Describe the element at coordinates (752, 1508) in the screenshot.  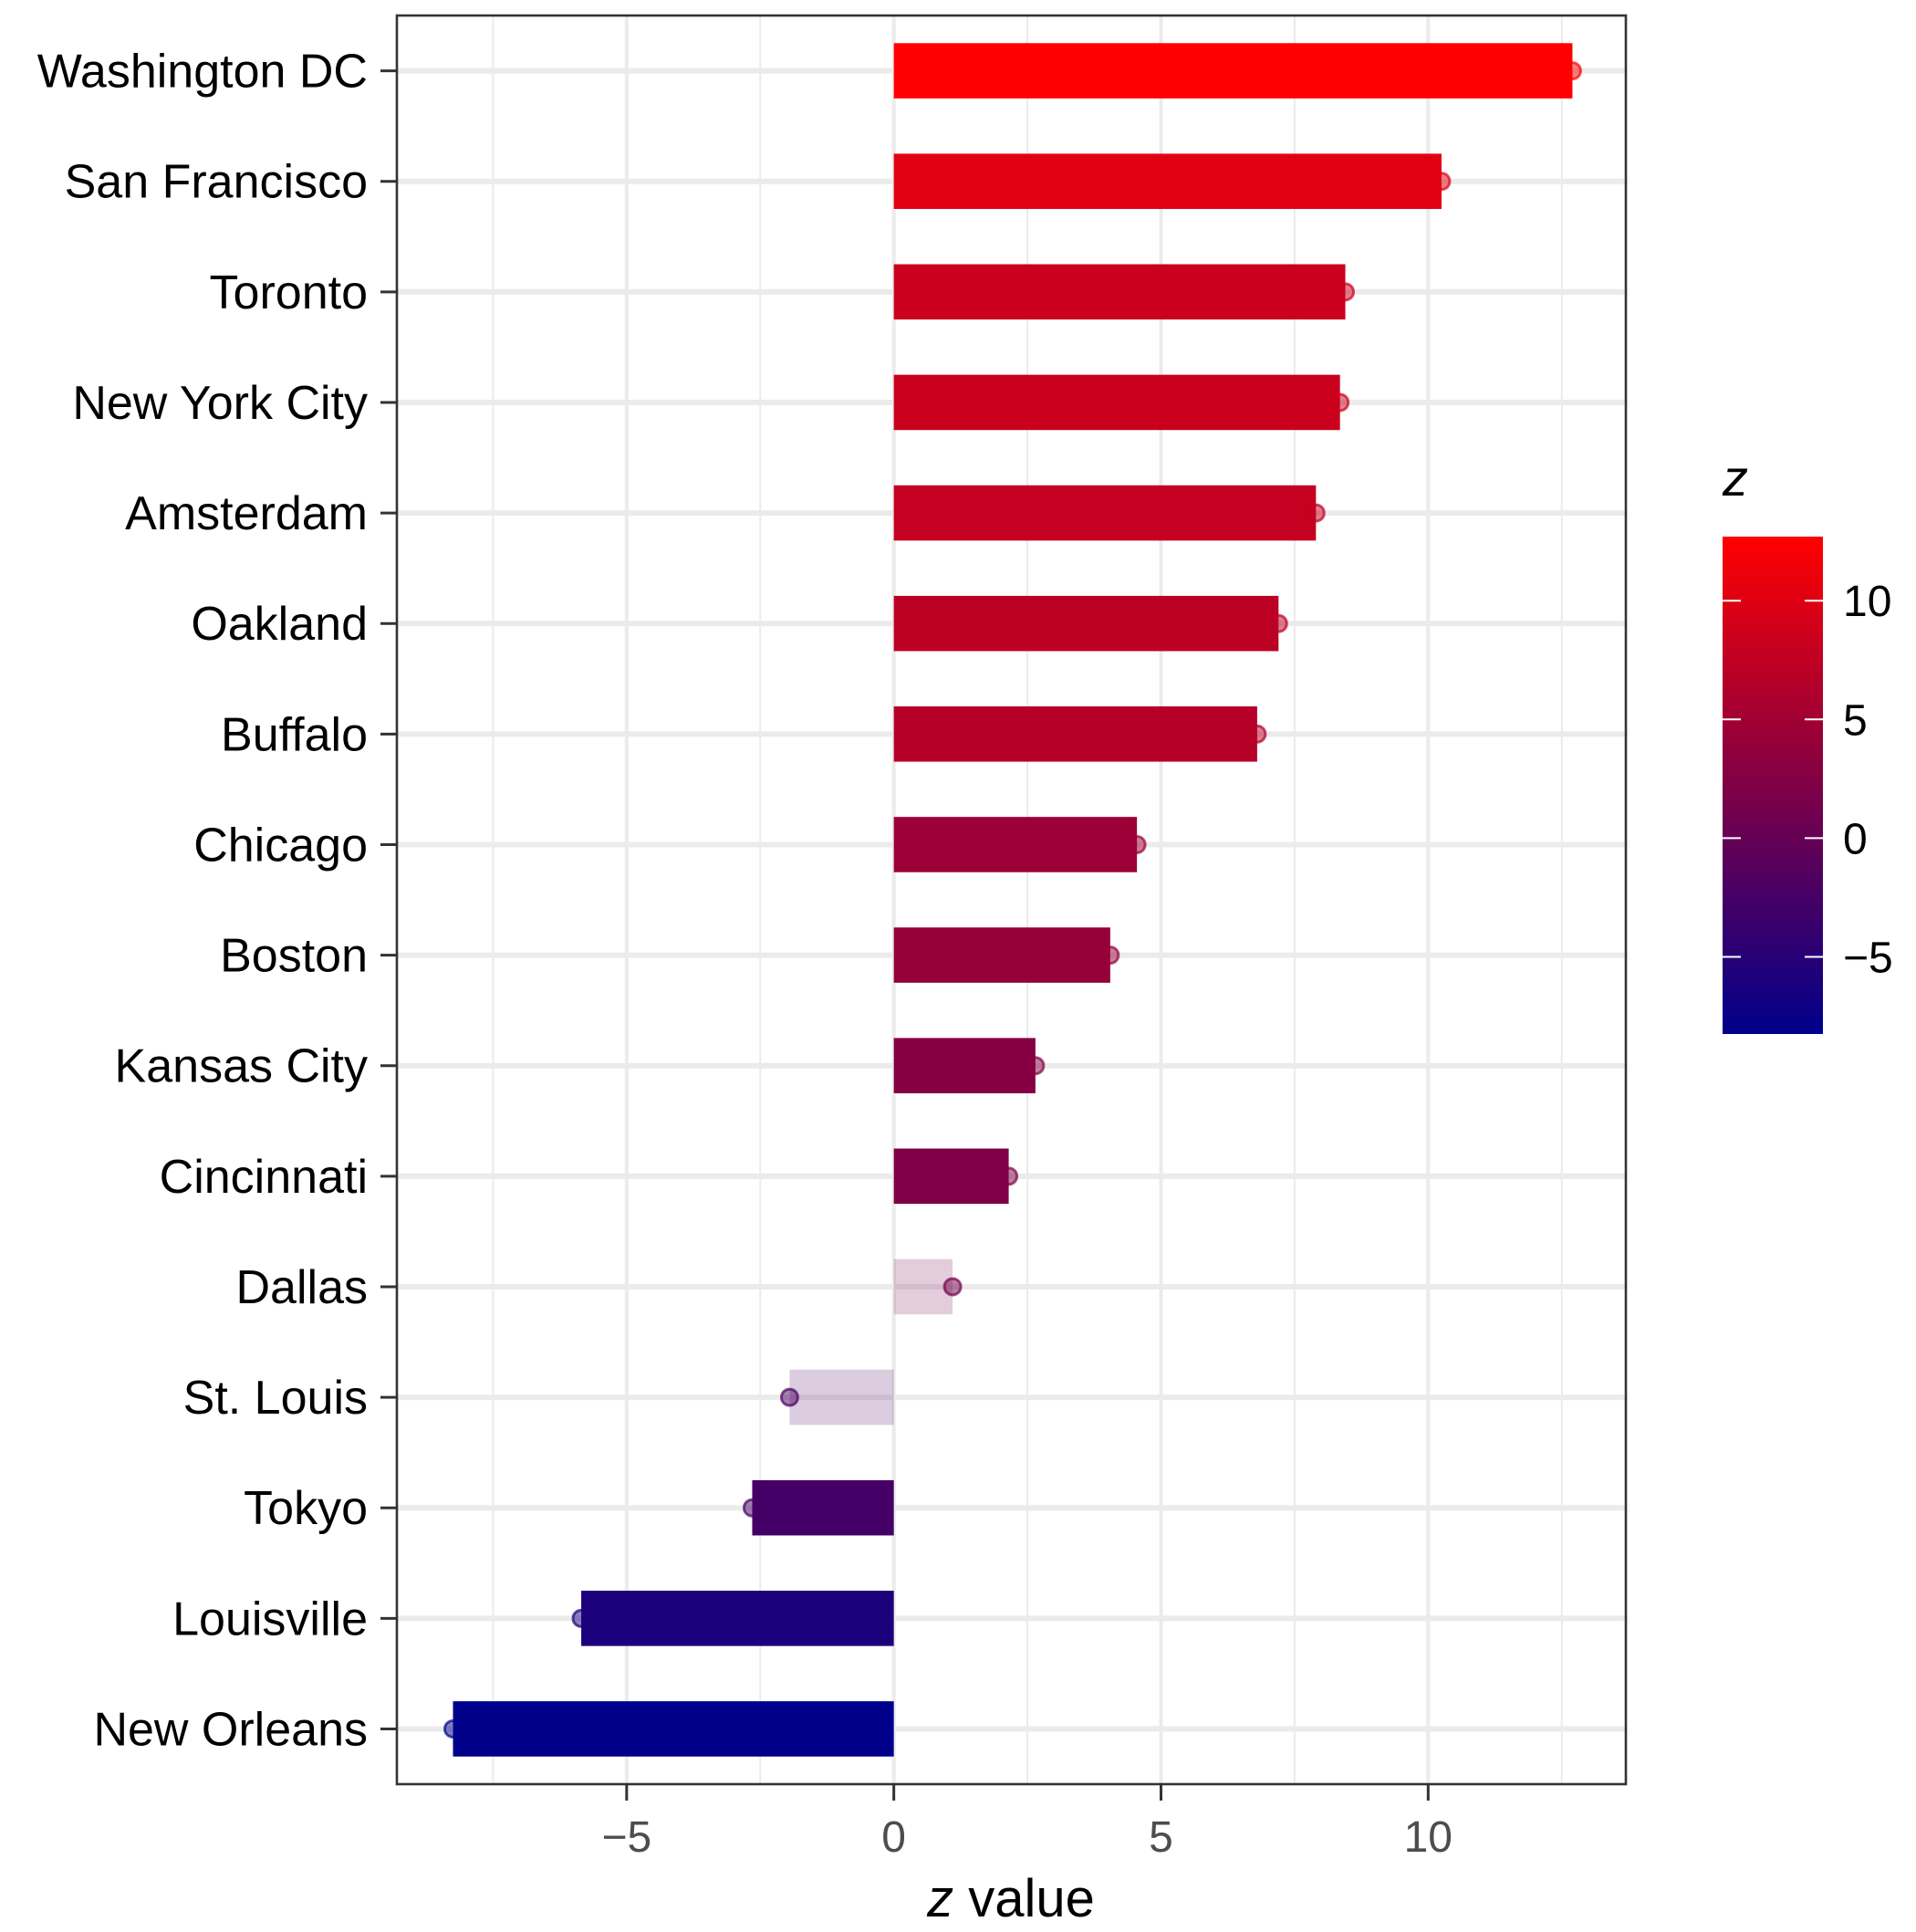
I see `point-tokyo` at that location.